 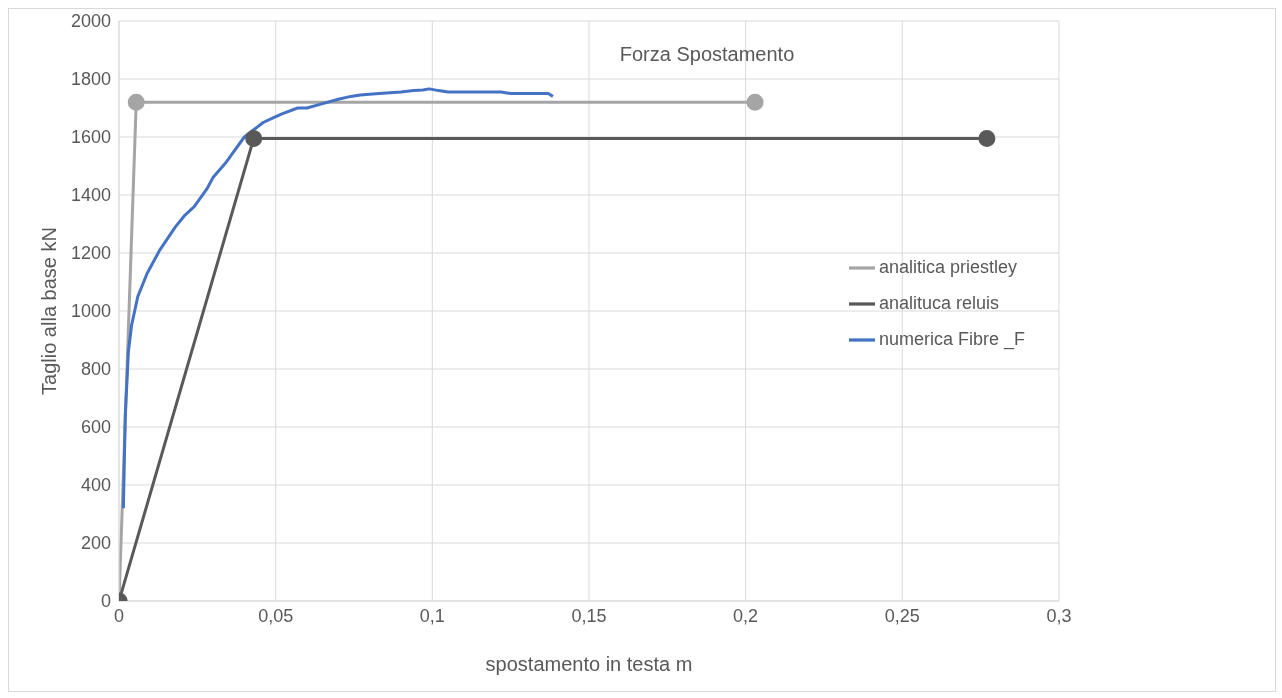 What do you see at coordinates (902, 615) in the screenshot?
I see `x-tick-label: 0,25` at bounding box center [902, 615].